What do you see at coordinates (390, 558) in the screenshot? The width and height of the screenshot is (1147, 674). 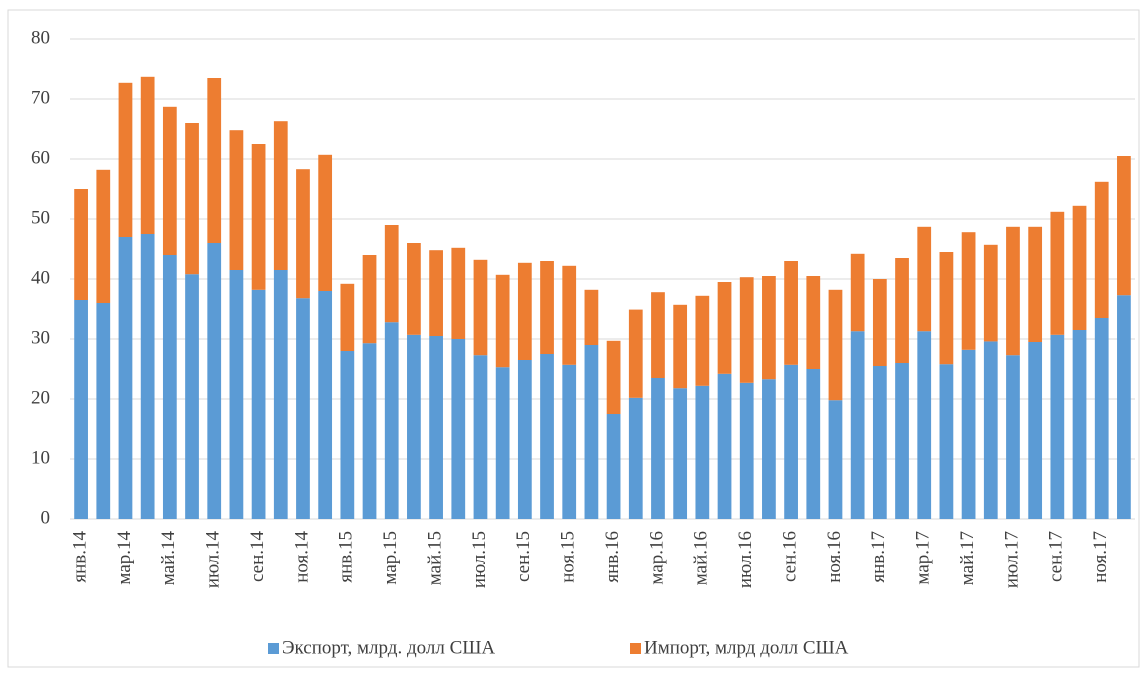 I see `x-tick-label: мар.15` at bounding box center [390, 558].